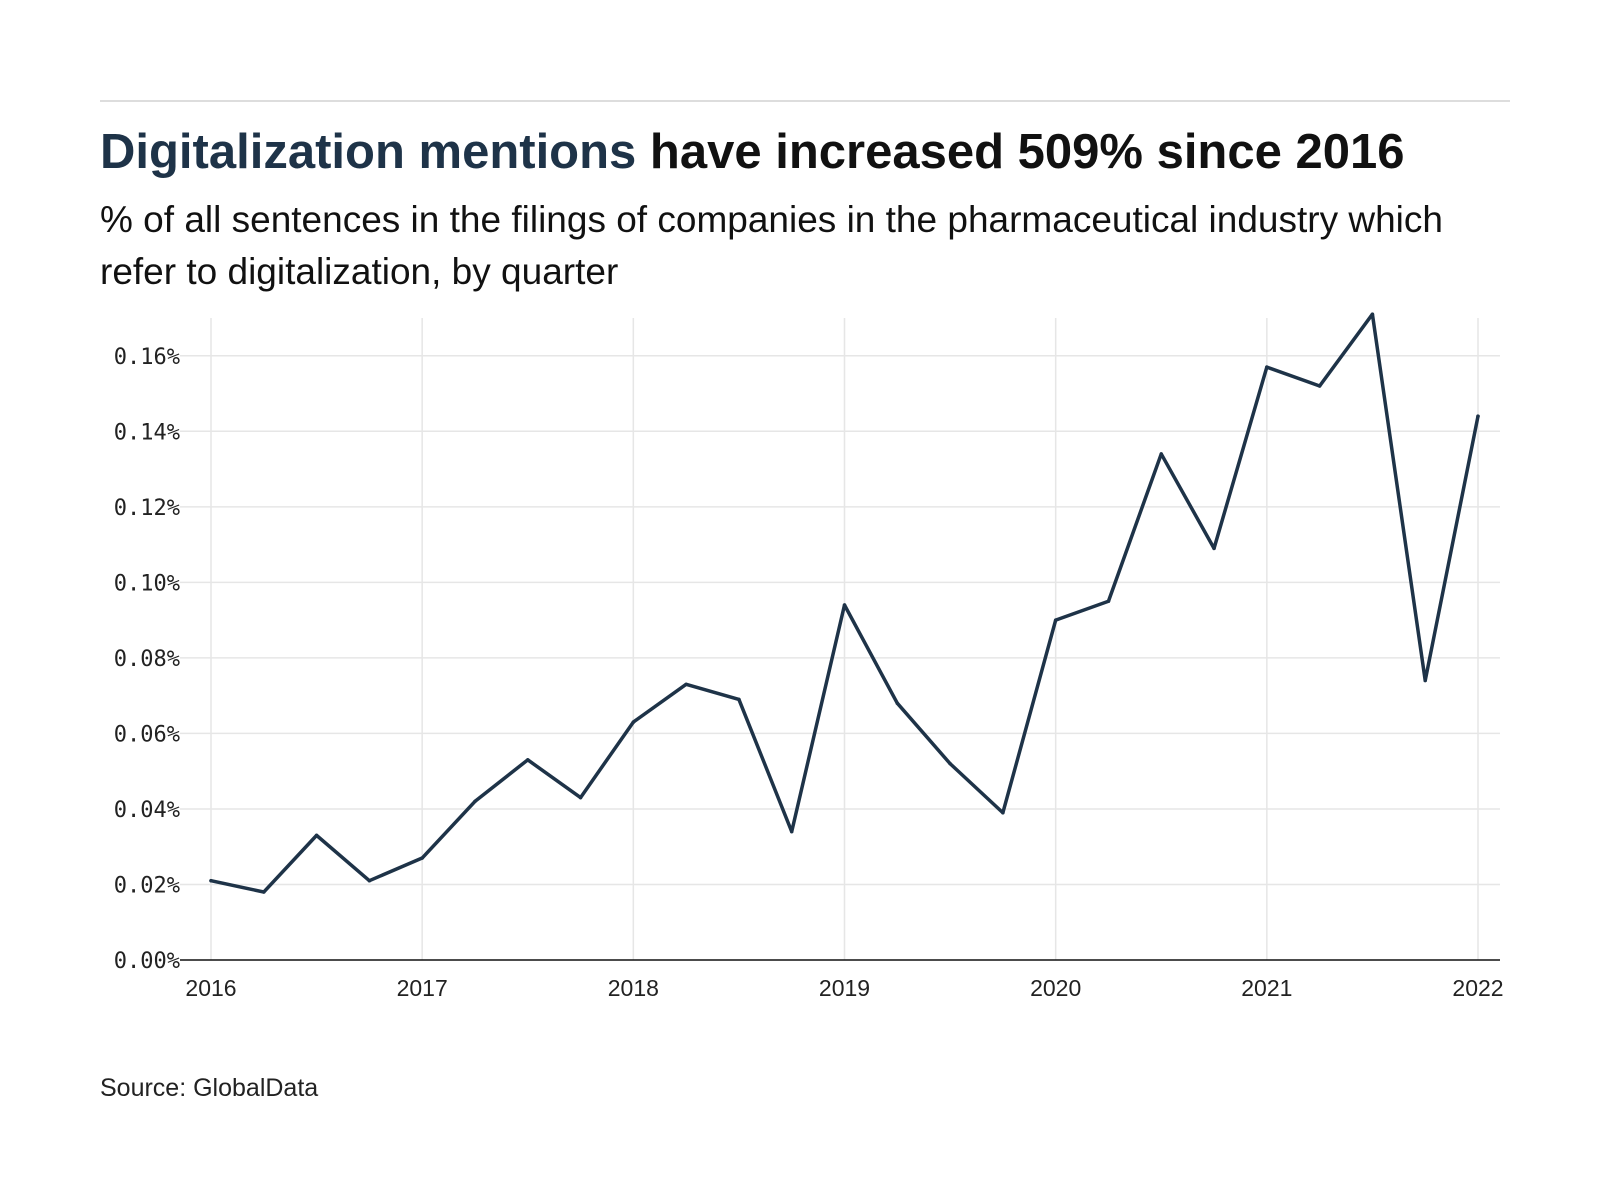  Describe the element at coordinates (1266, 988) in the screenshot. I see `x-tick-label: 2021` at that location.